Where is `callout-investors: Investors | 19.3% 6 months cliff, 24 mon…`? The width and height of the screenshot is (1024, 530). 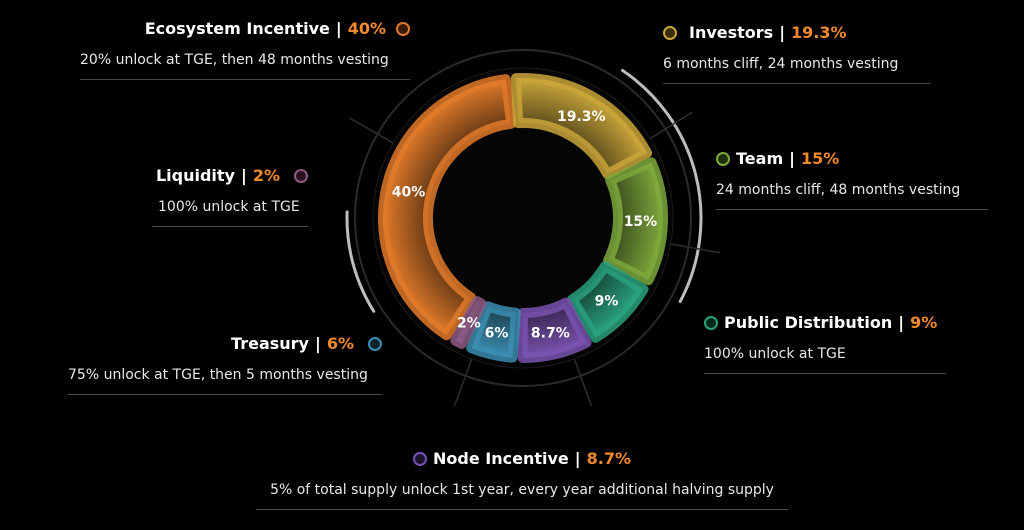
callout-investors: Investors | 19.3% 6 months cliff, 24 mon… is located at coordinates (797, 53).